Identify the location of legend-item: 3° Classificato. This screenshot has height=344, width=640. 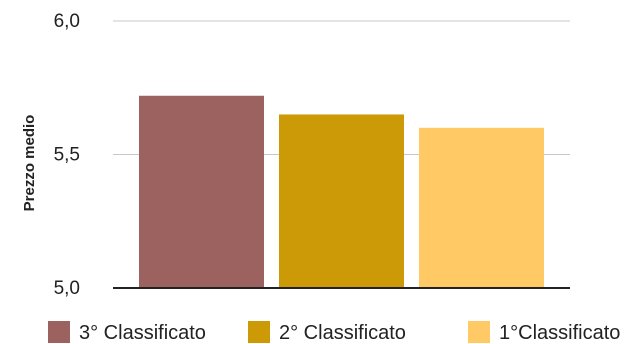
(127, 332).